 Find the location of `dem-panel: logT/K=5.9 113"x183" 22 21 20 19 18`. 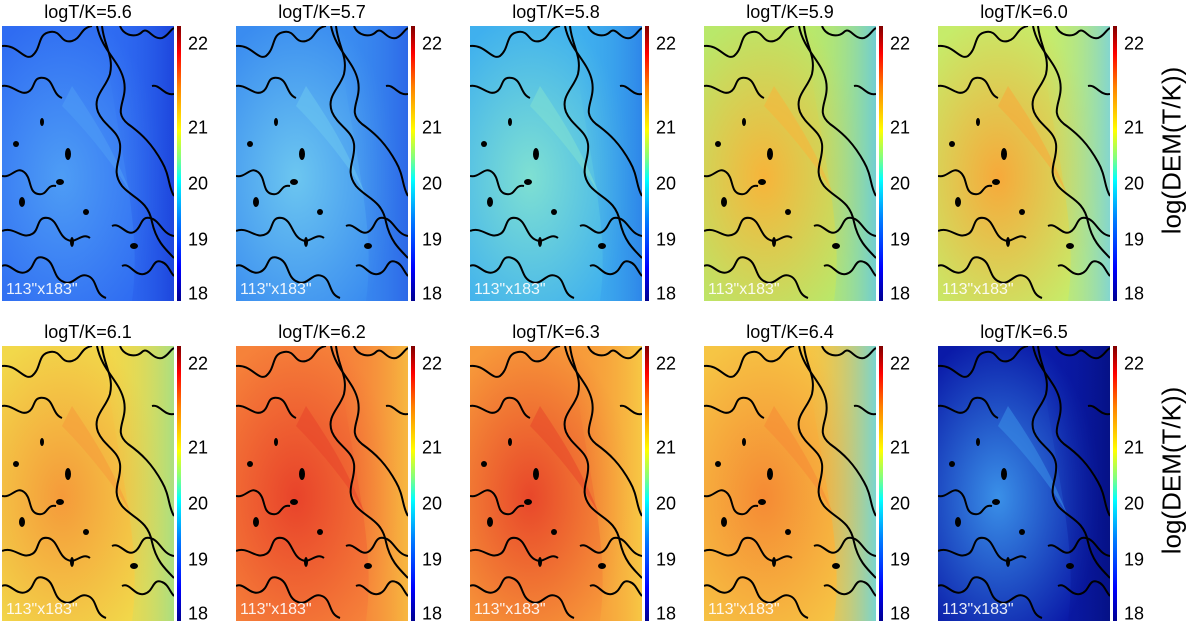

dem-panel: logT/K=5.9 113"x183" 22 21 20 19 18 is located at coordinates (819, 160).